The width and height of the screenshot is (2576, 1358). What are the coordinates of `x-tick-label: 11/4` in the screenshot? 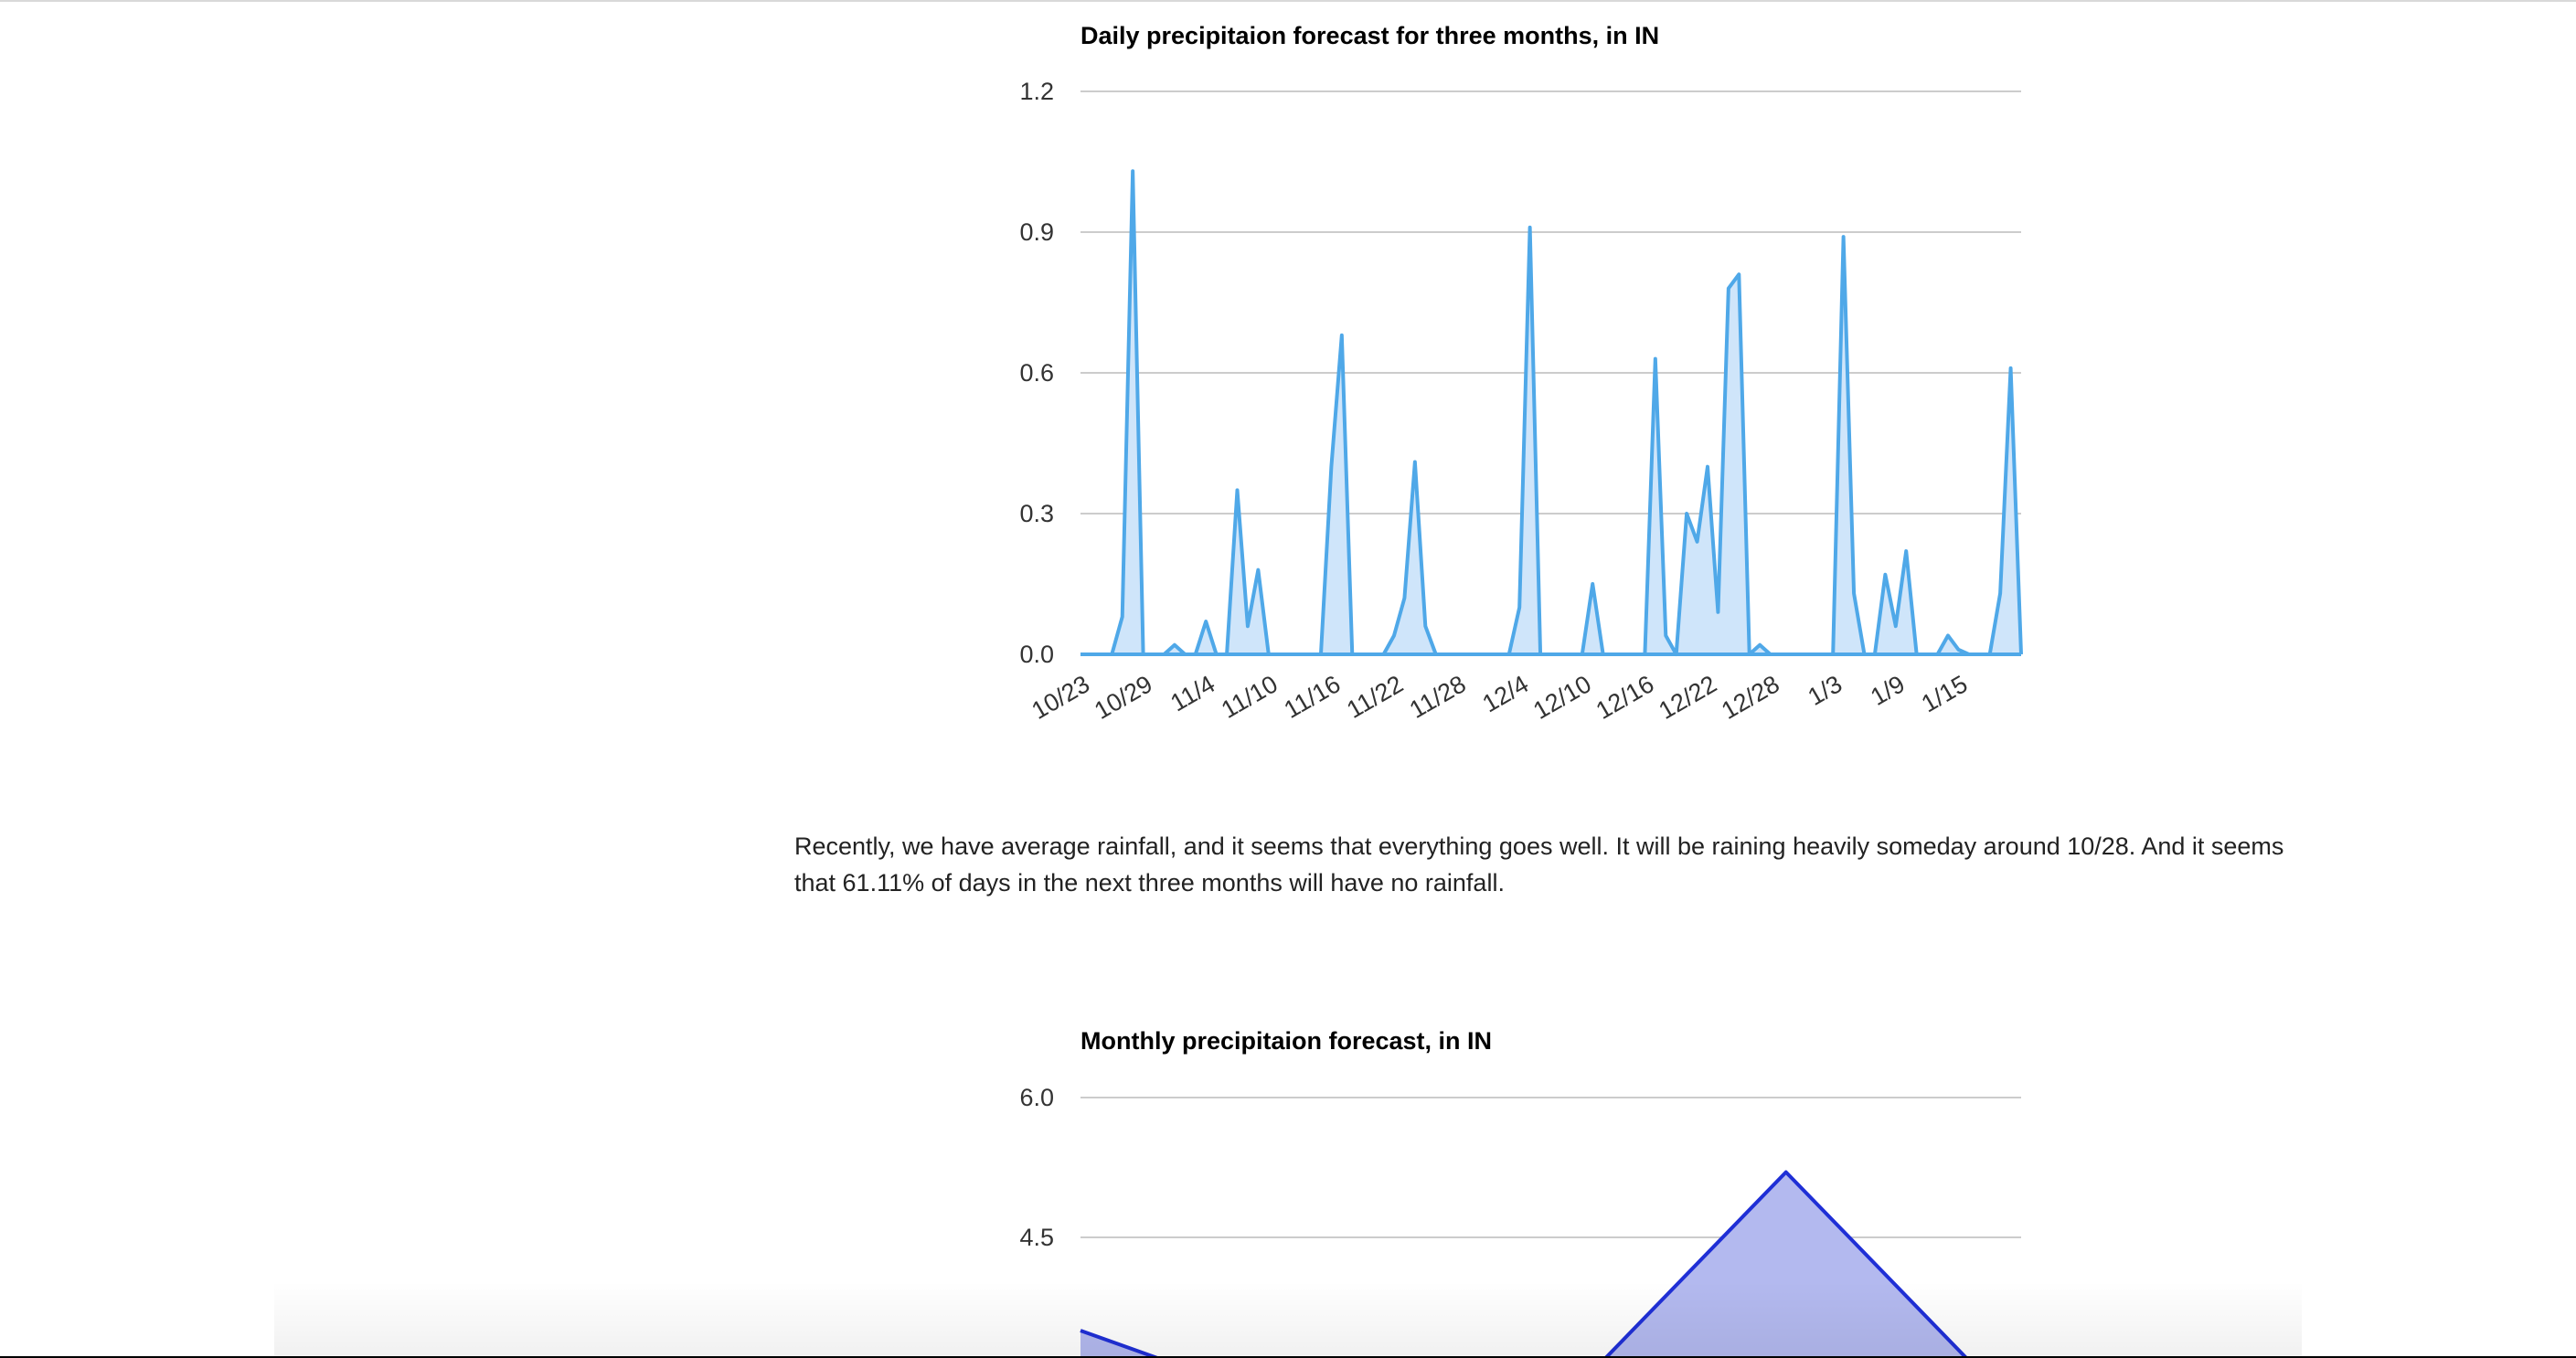 It's located at (1192, 693).